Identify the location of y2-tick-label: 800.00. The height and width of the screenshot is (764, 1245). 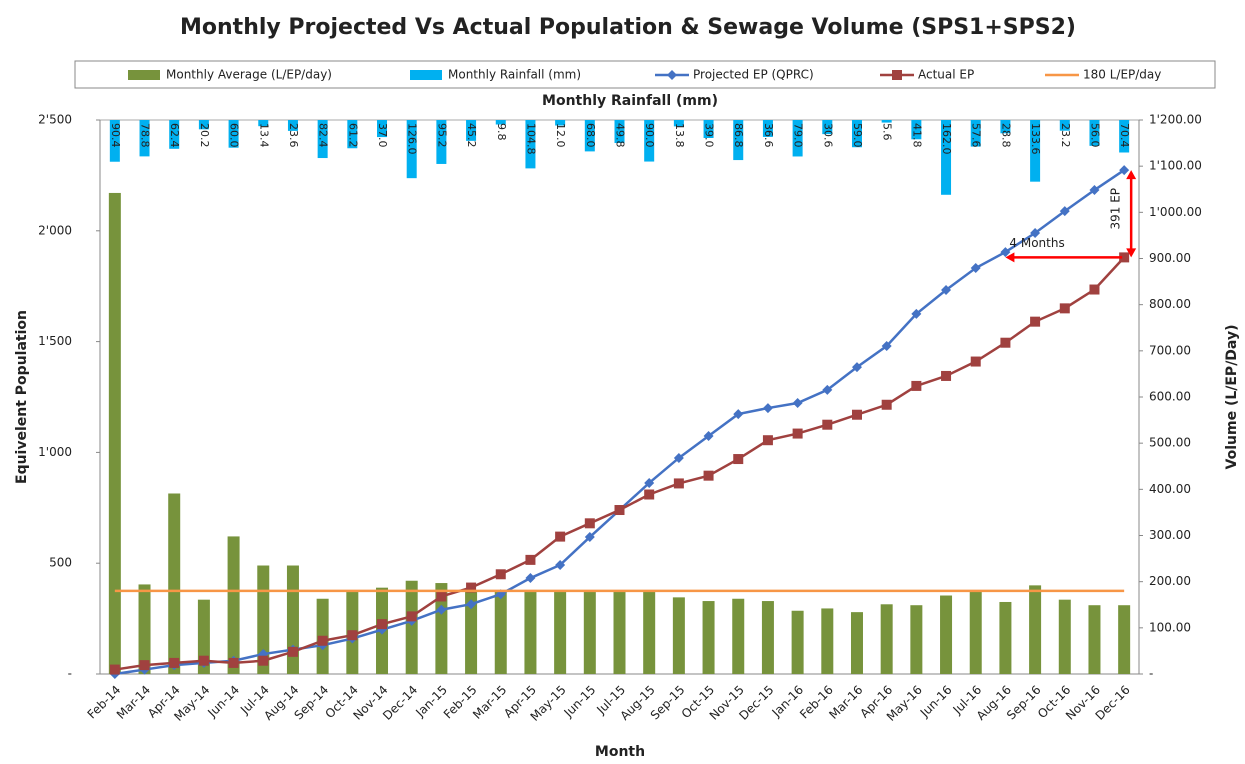
(1170, 304).